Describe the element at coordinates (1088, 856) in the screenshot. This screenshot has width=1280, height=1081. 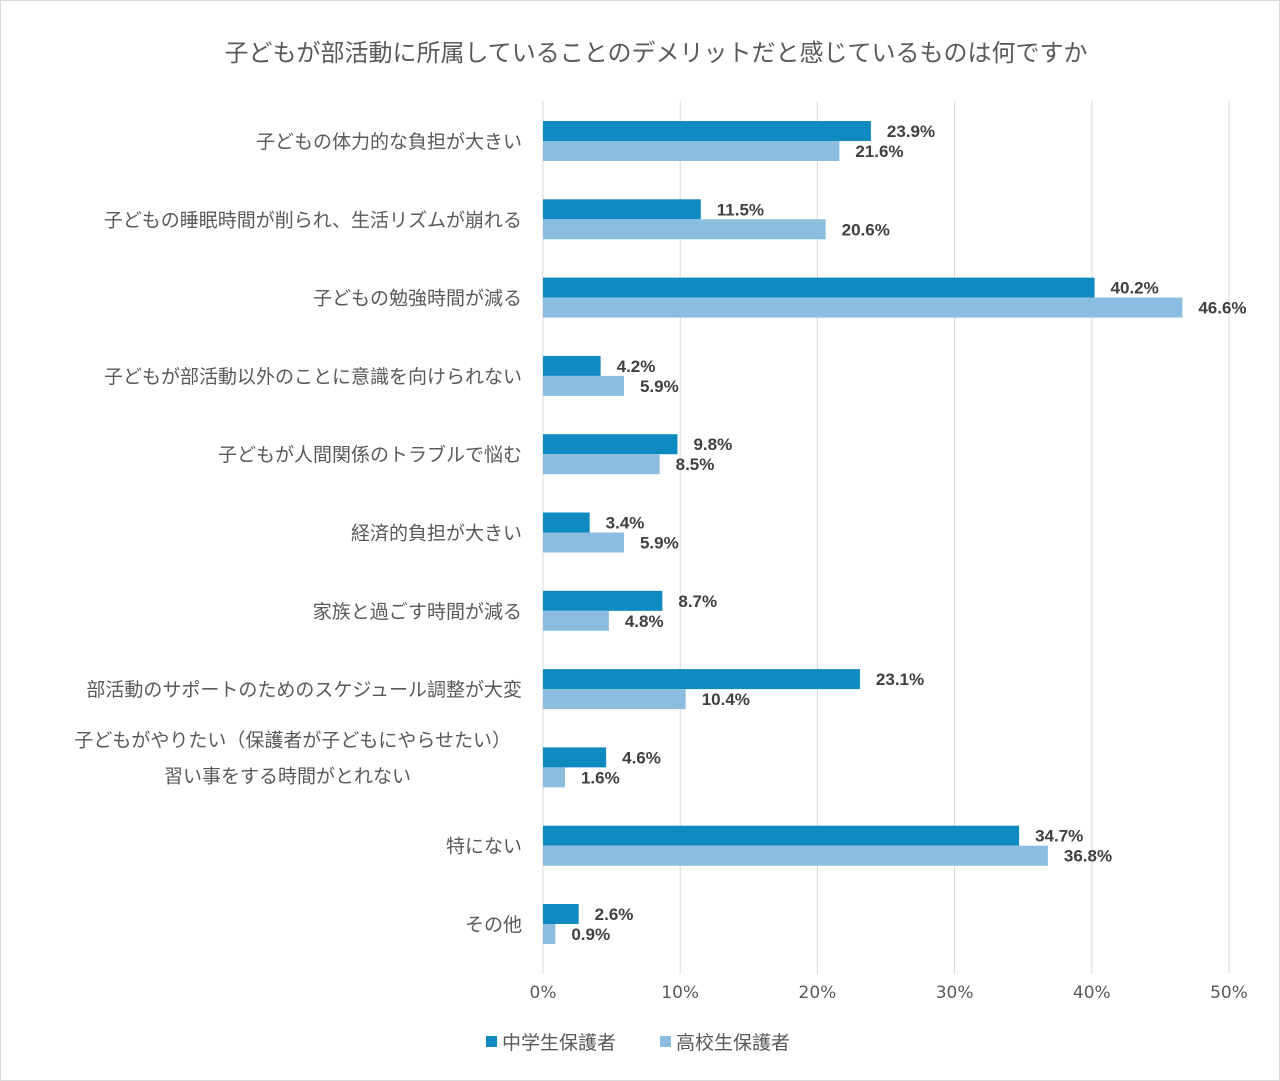
I see `data-label: 36.8%` at that location.